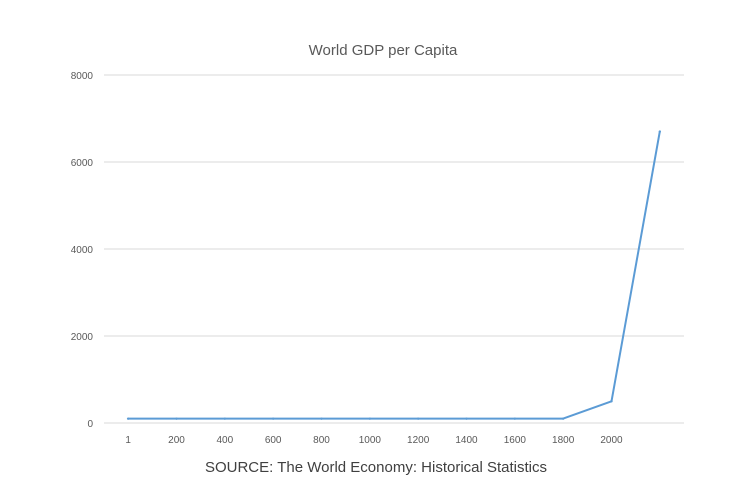 The width and height of the screenshot is (729, 486). I want to click on x-tick-label: 1, so click(128, 440).